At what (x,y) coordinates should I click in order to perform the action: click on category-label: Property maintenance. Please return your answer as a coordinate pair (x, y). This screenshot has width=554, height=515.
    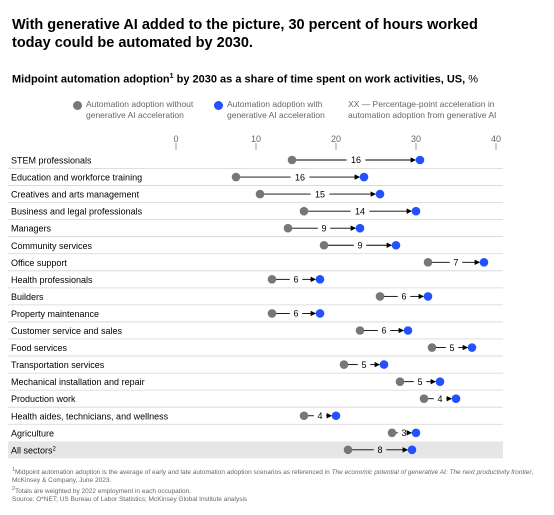
    Looking at the image, I should click on (55, 314).